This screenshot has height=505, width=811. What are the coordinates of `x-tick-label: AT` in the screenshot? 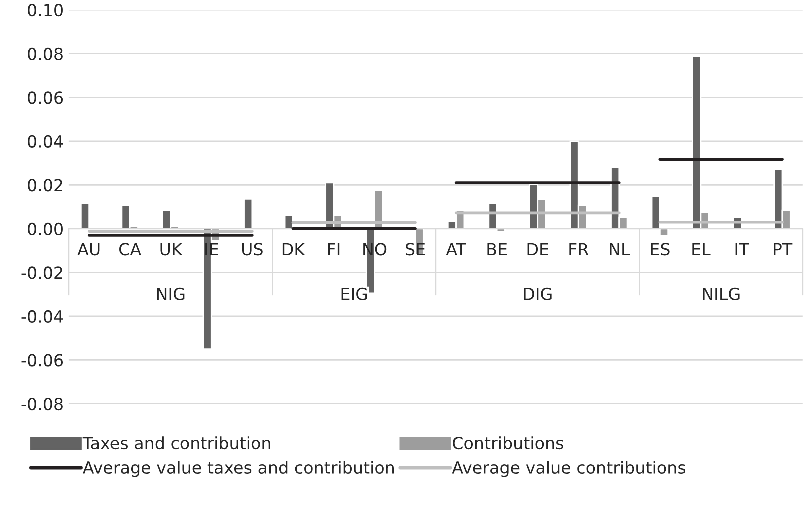 It's located at (456, 249).